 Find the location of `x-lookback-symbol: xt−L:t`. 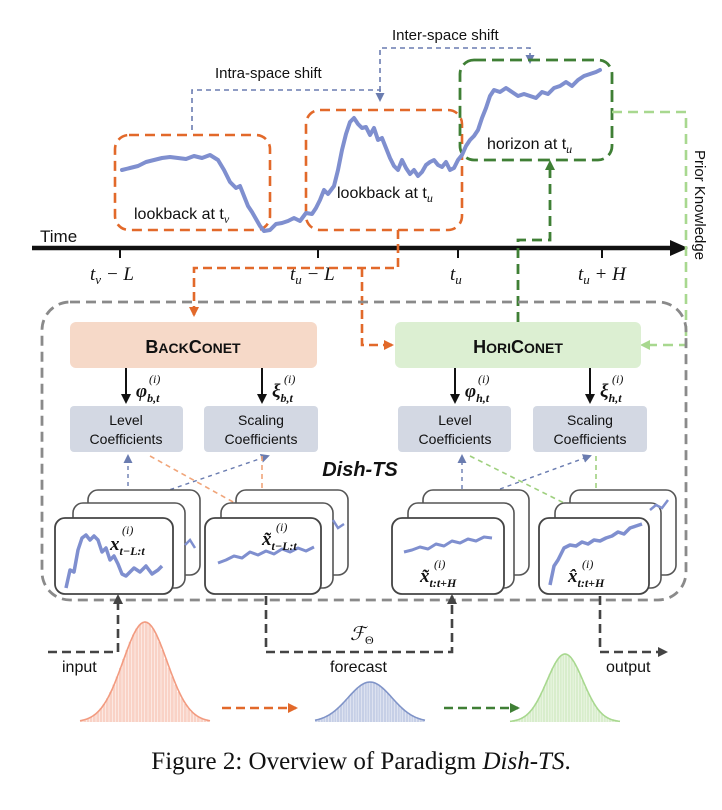

x-lookback-symbol: xt−L:t is located at coordinates (127, 546).